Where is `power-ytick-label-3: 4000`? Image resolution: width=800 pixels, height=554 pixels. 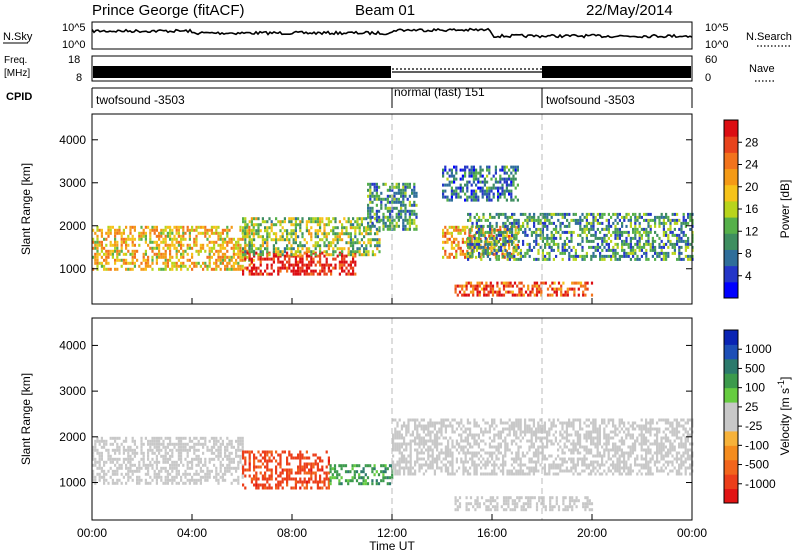 power-ytick-label-3: 4000 is located at coordinates (72, 140).